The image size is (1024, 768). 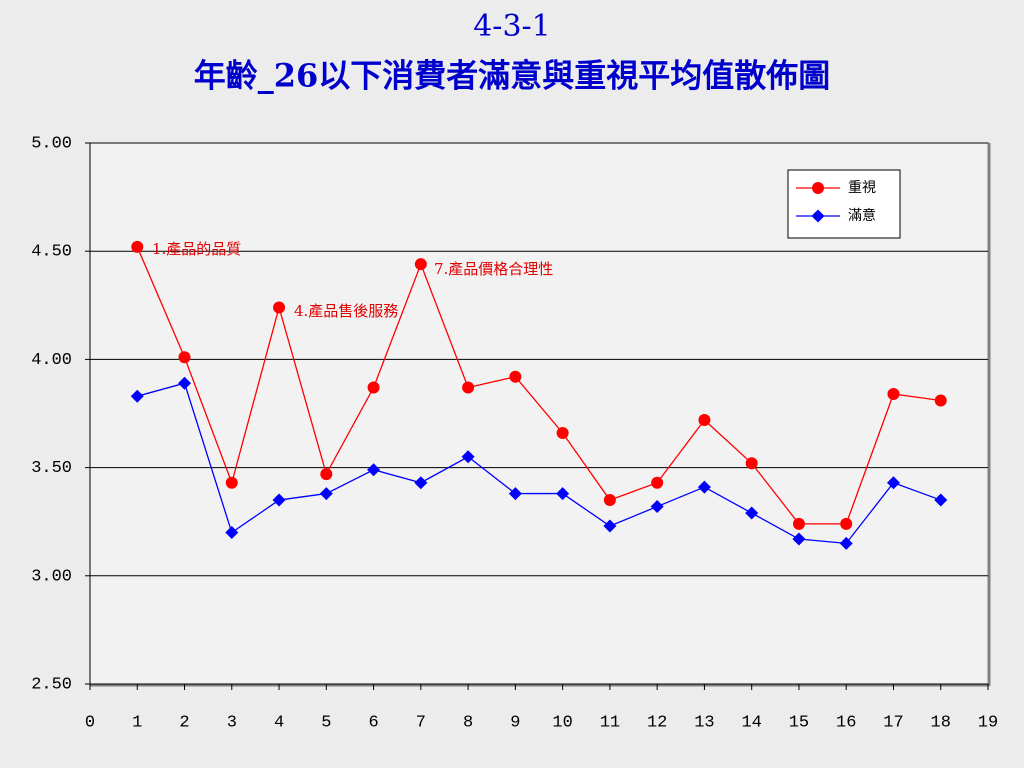 What do you see at coordinates (941, 722) in the screenshot?
I see `x-tick-label: 18` at bounding box center [941, 722].